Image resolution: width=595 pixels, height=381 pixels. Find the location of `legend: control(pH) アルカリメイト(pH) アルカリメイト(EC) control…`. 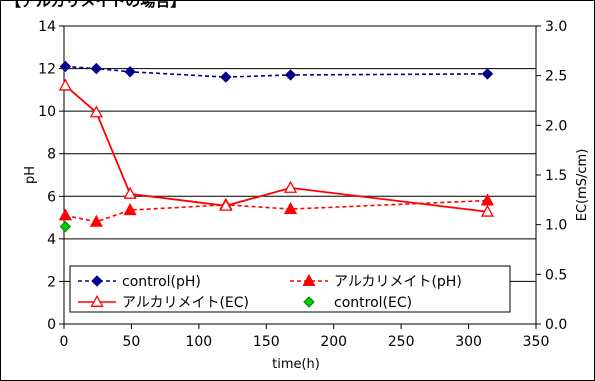

legend: control(pH) アルカリメイト(pH) アルカリメイト(EC) control… is located at coordinates (290, 289).